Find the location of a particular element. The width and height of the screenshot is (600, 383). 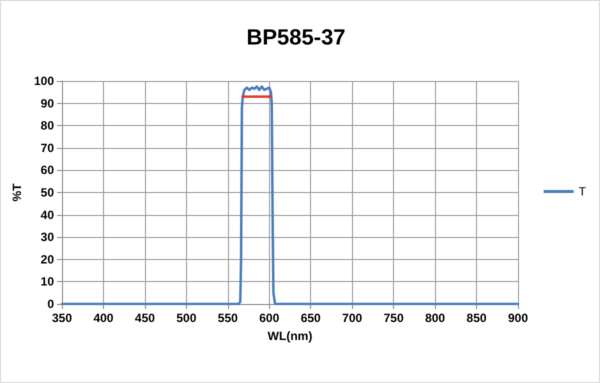

x-tick-label: 500 is located at coordinates (186, 318).